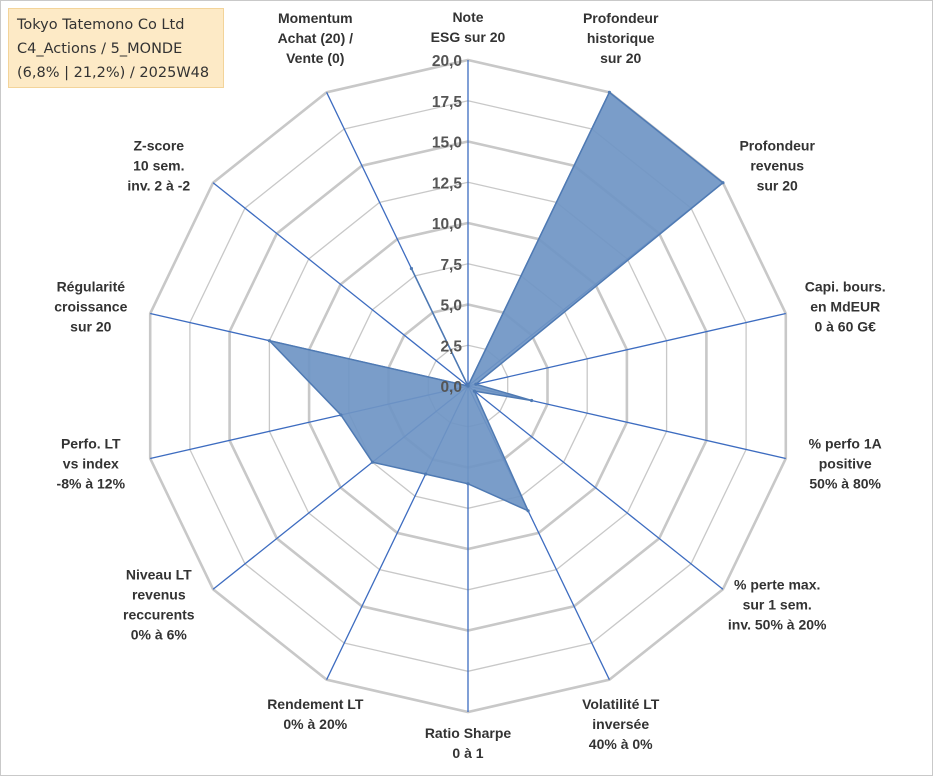 The width and height of the screenshot is (933, 776). Describe the element at coordinates (621, 704) in the screenshot. I see `axis-label-7-line-1: Volatilité LT` at that location.